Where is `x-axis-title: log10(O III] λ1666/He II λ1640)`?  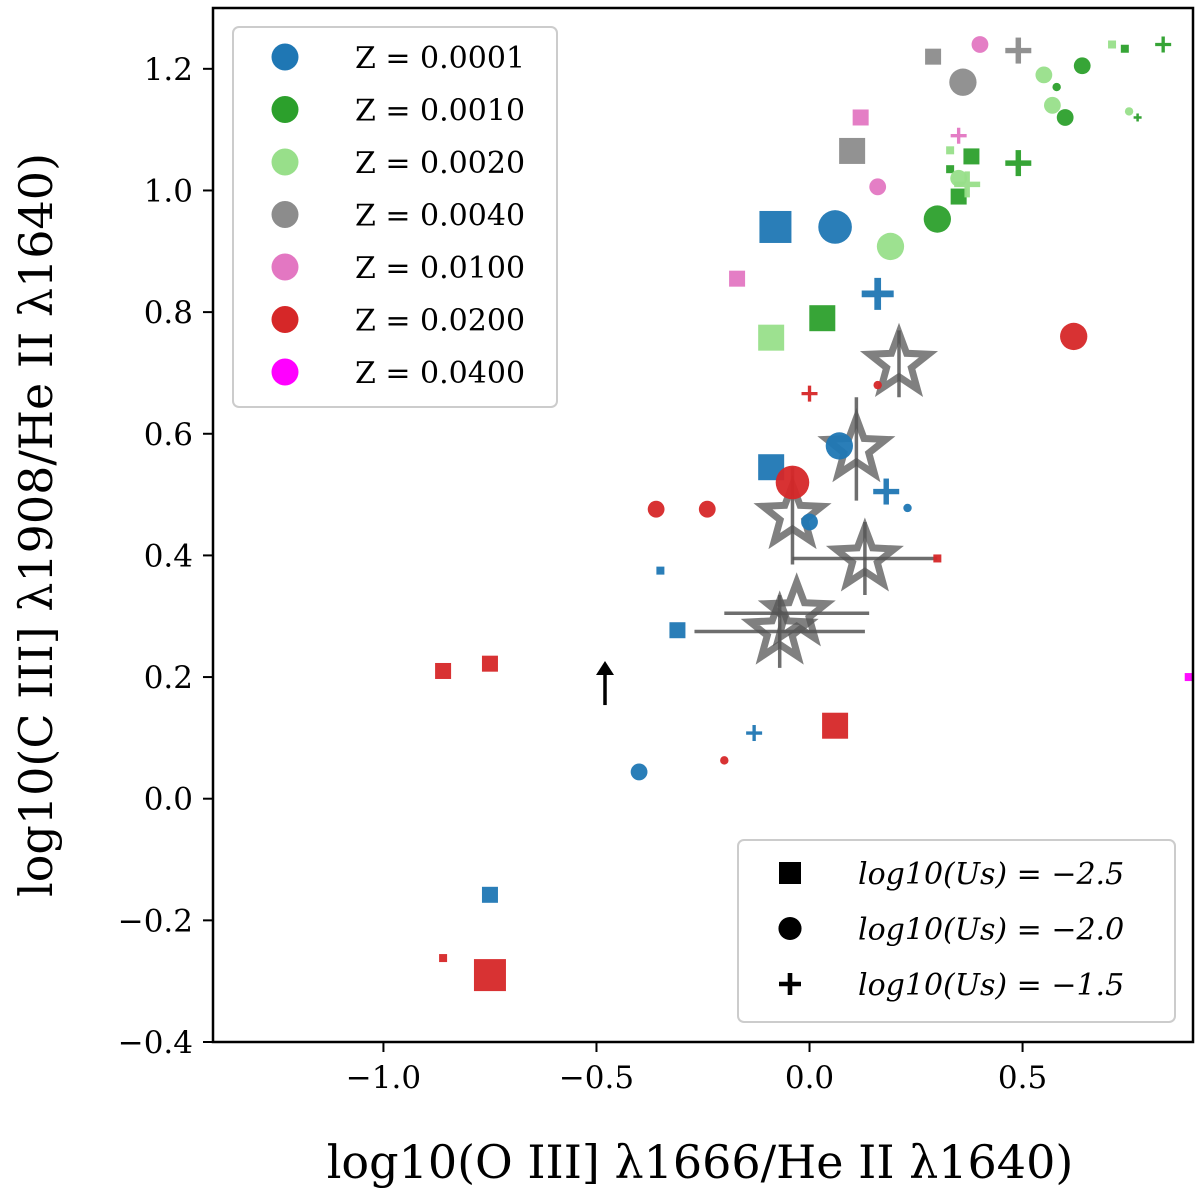 x-axis-title: log10(O III] λ1666/He II λ1640) is located at coordinates (700, 1162).